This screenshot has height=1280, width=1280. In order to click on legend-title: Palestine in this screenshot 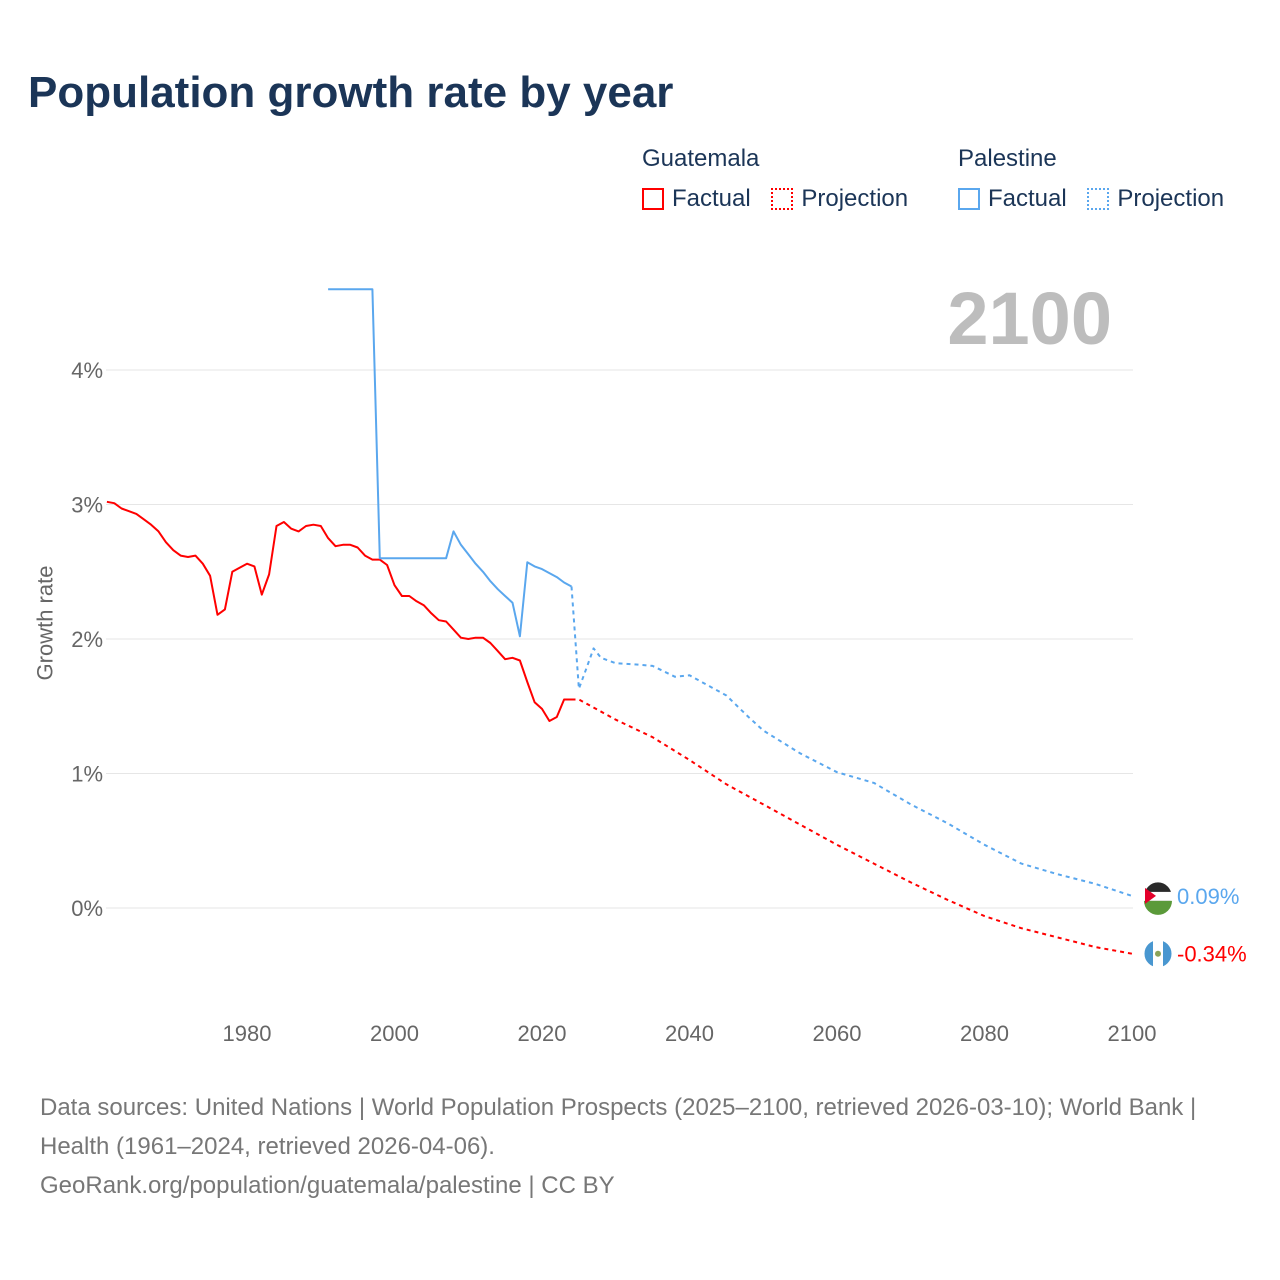, I will do `click(1007, 158)`.